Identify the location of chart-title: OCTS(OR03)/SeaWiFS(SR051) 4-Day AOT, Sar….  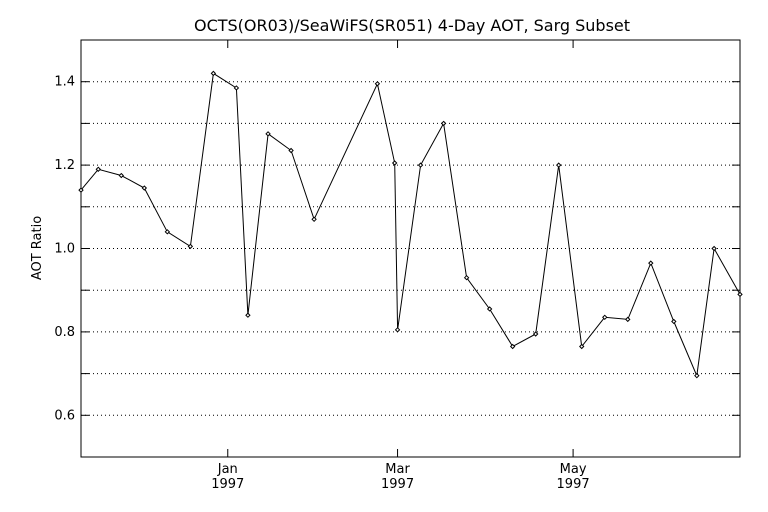
(412, 25).